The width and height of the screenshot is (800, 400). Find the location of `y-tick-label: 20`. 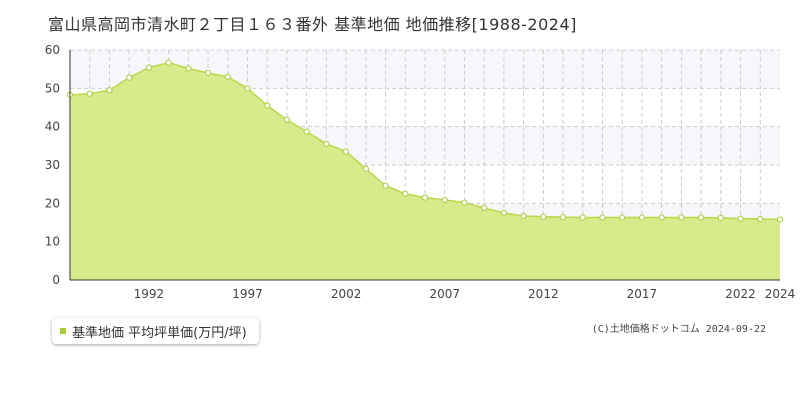

y-tick-label: 20 is located at coordinates (52, 203).